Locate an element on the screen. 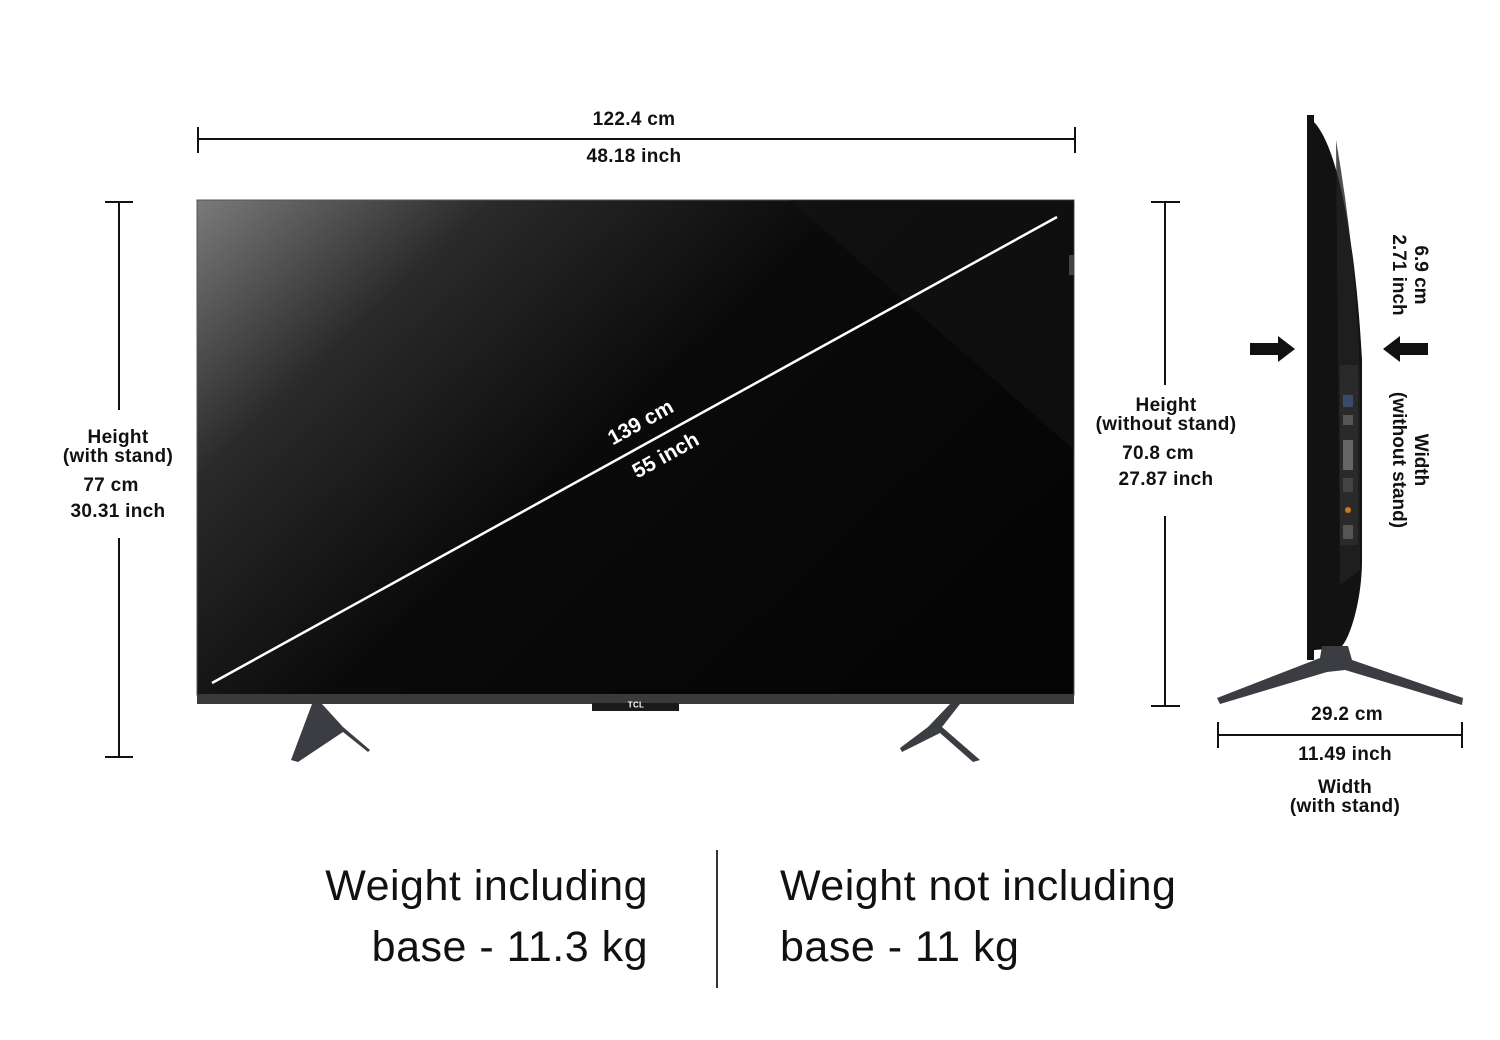 The width and height of the screenshot is (1500, 1040). depth-sublabel: (without stand) is located at coordinates (1398, 460).